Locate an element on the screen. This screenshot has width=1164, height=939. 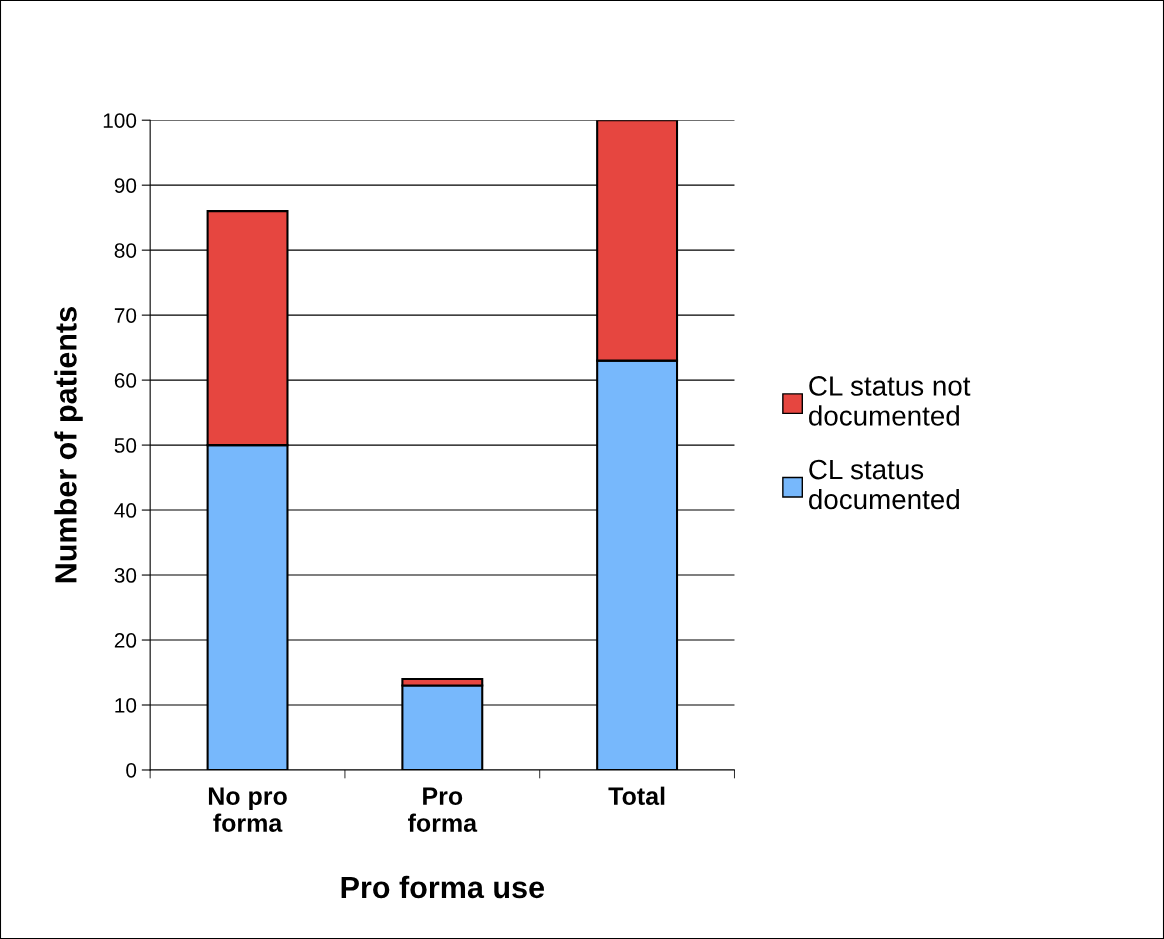
y-tick-label: 10 is located at coordinates (126, 705).